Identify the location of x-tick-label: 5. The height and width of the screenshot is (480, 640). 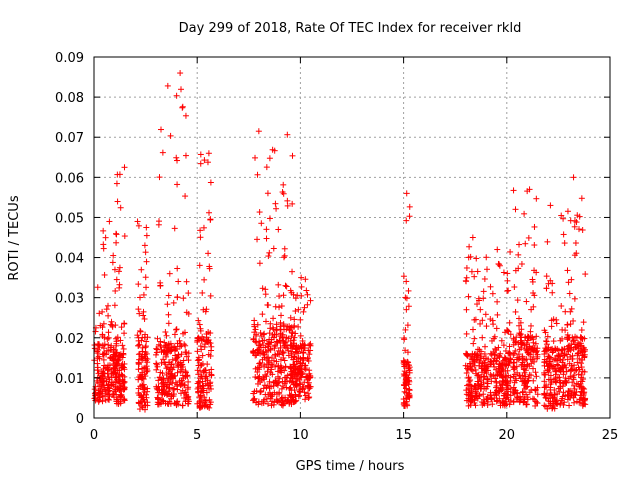
(197, 435).